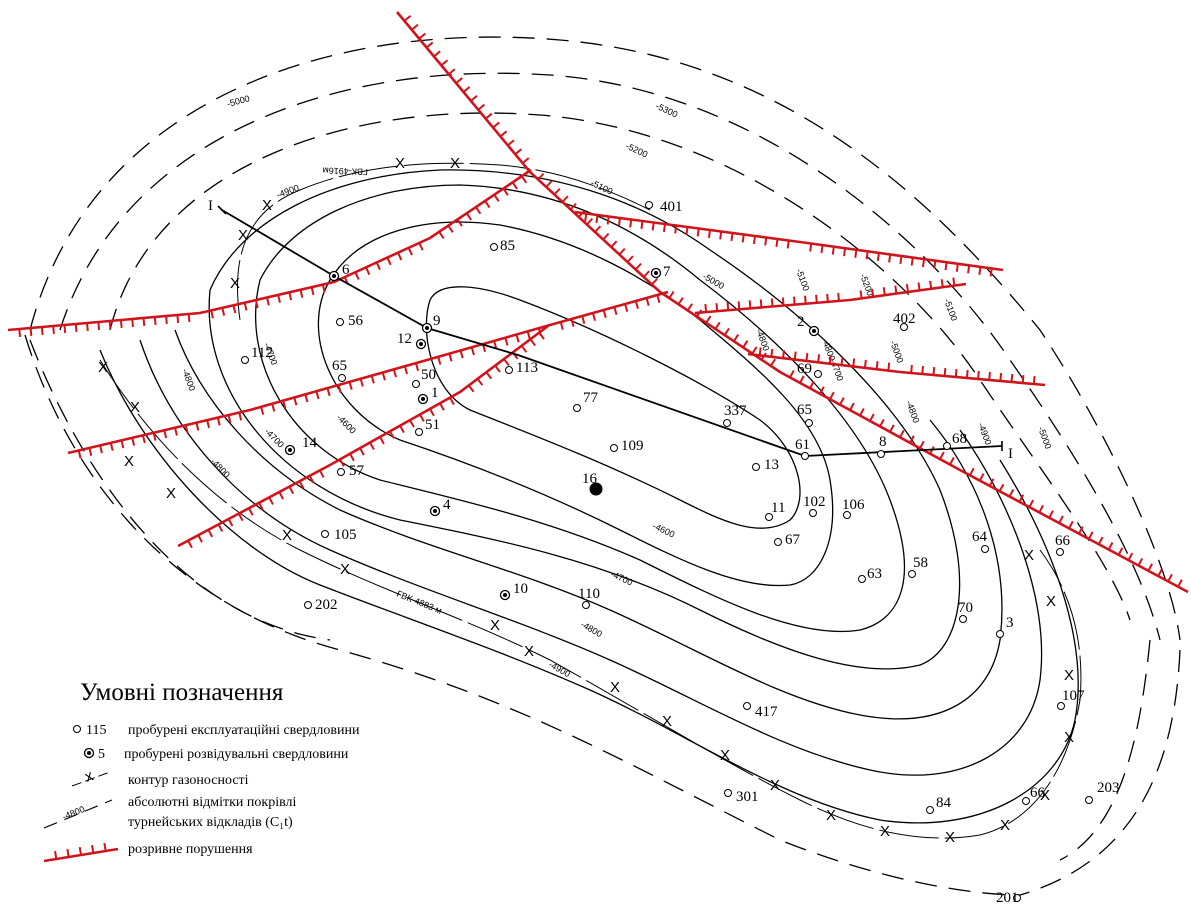 Image resolution: width=1191 pixels, height=905 pixels. What do you see at coordinates (671, 207) in the screenshot?
I see `svg-text: 401` at bounding box center [671, 207].